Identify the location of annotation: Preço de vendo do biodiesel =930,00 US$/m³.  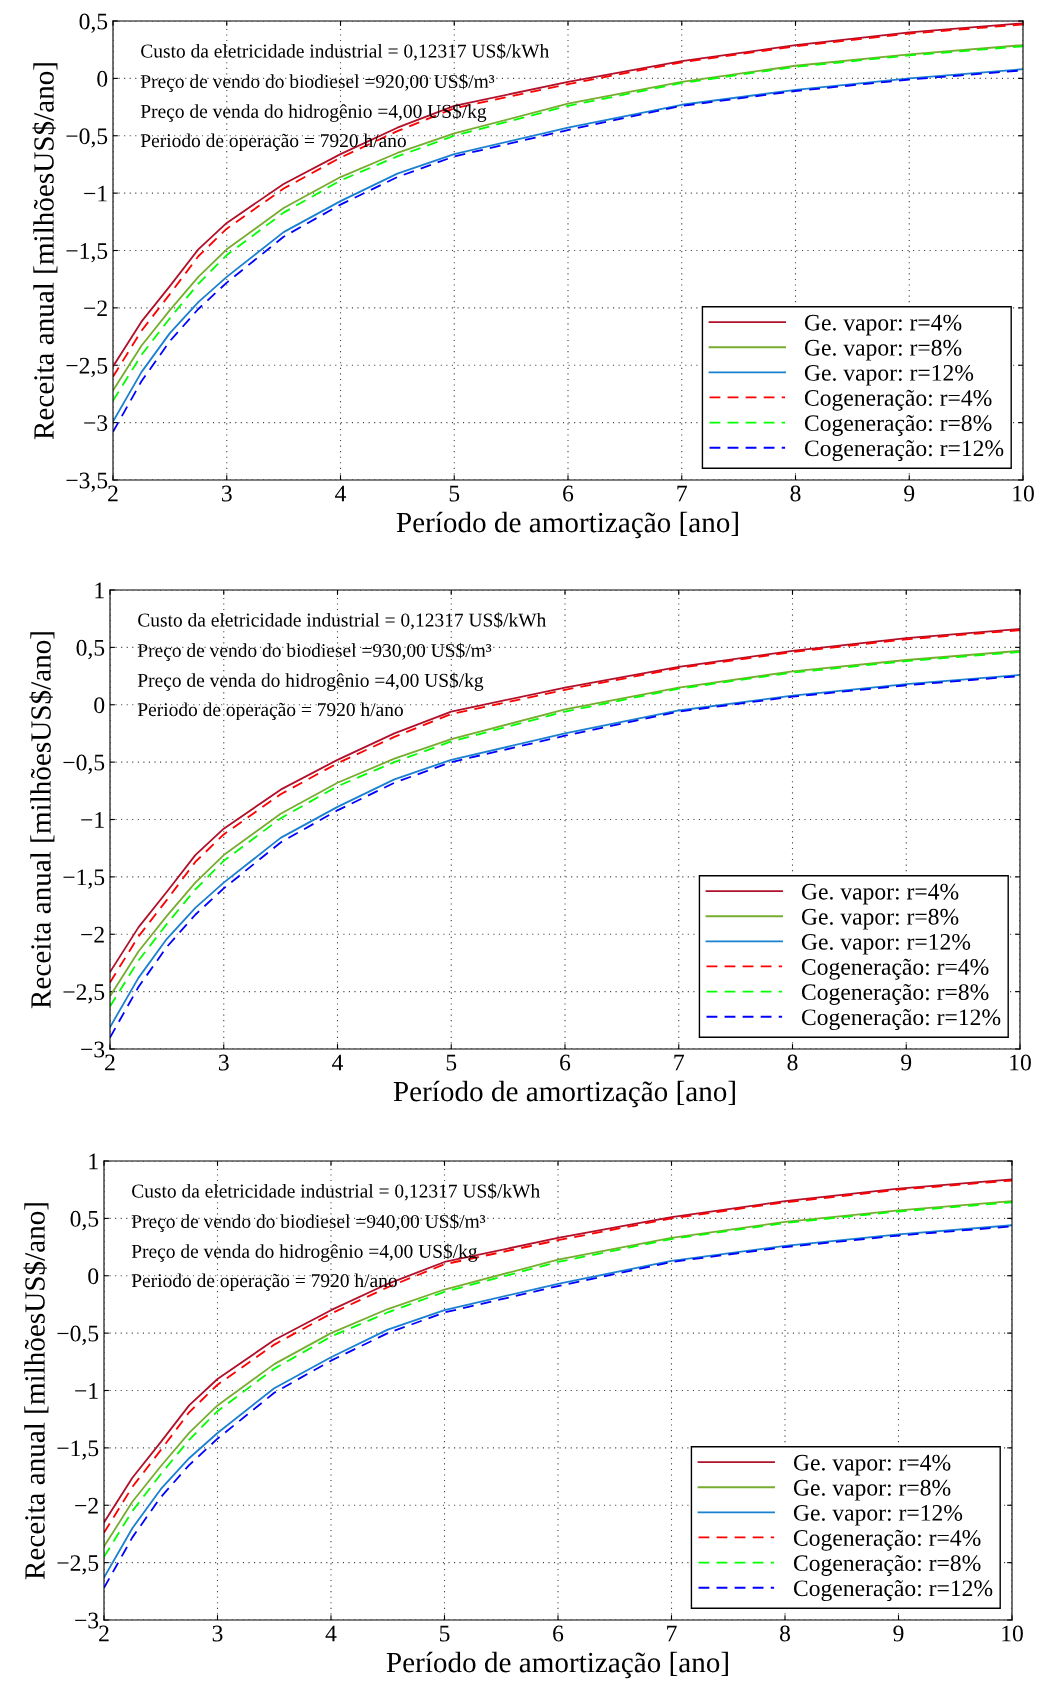
(314, 652).